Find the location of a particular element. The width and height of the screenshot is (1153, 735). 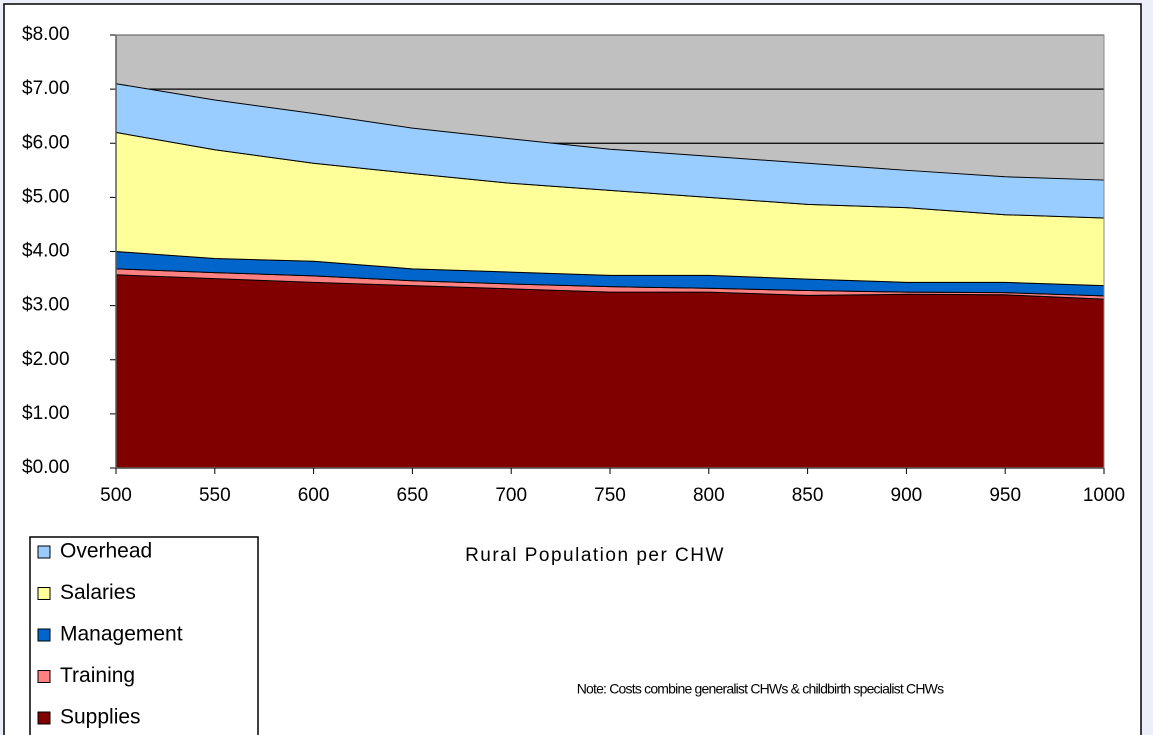

y-tick-label: $5.00 is located at coordinates (46, 196).